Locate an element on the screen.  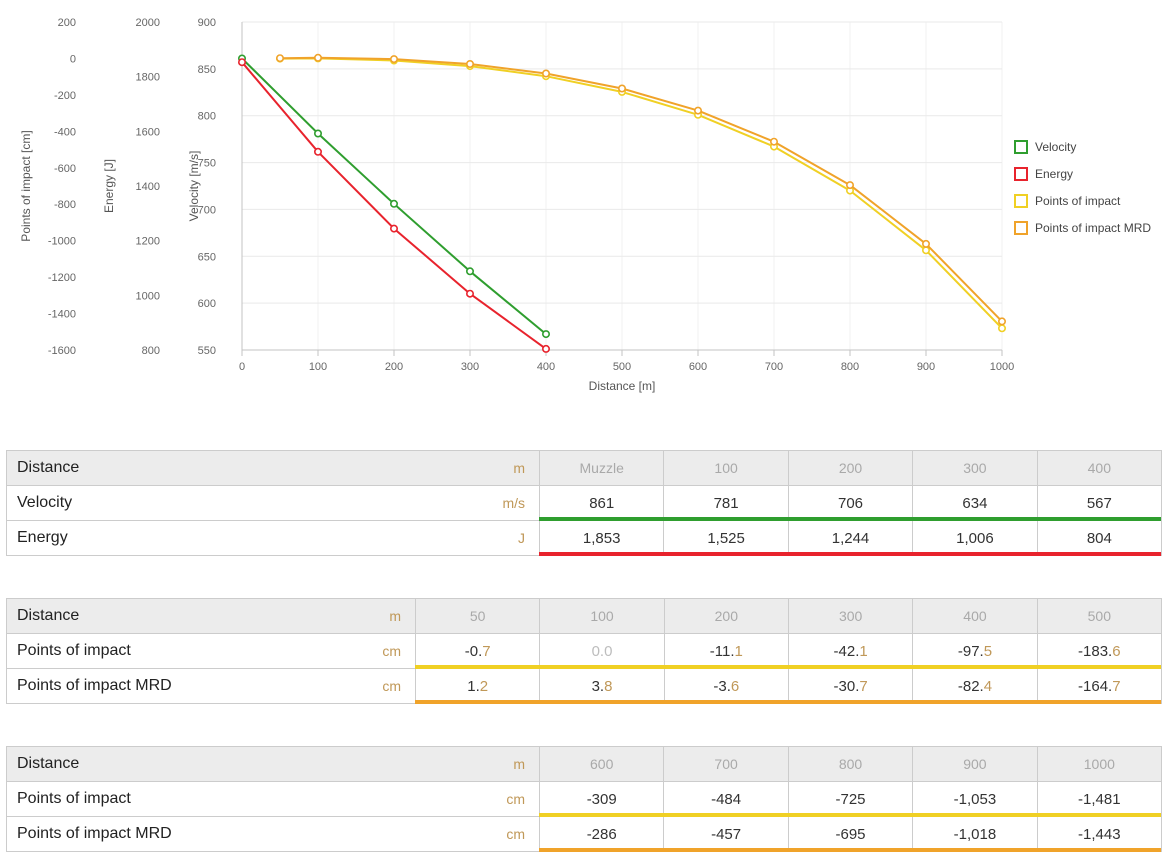
row-label: Points of impact MRD is located at coordinates (94, 833).